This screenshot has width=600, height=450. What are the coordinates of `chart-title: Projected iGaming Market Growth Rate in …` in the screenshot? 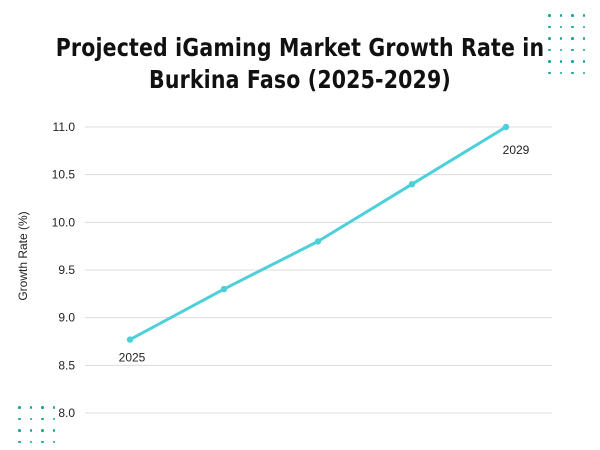 It's located at (300, 64).